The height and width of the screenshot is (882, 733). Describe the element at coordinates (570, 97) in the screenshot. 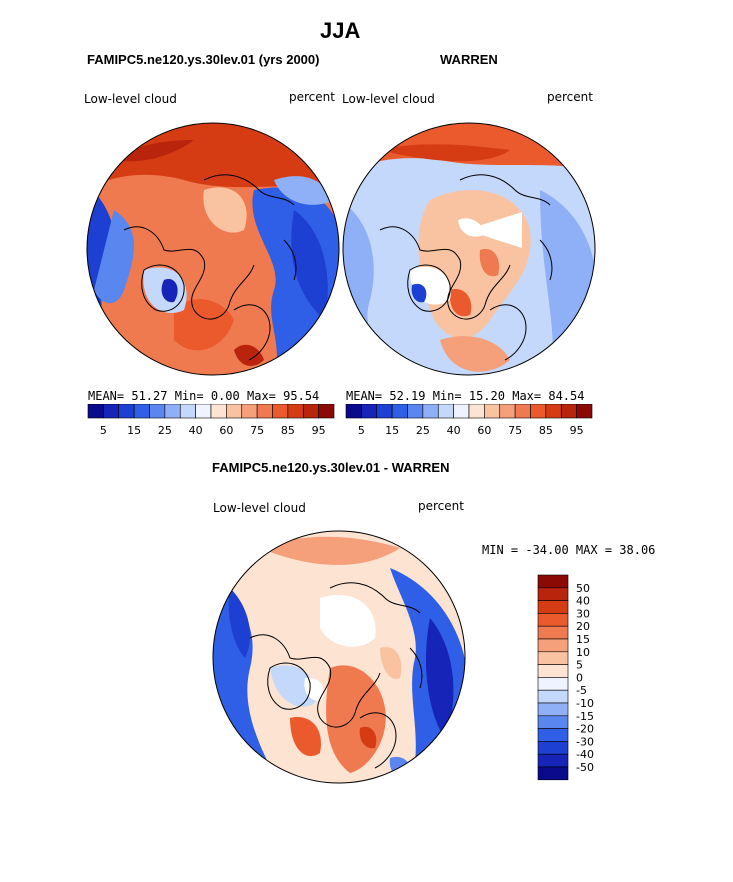

I see `panel2-units-label: percent` at that location.